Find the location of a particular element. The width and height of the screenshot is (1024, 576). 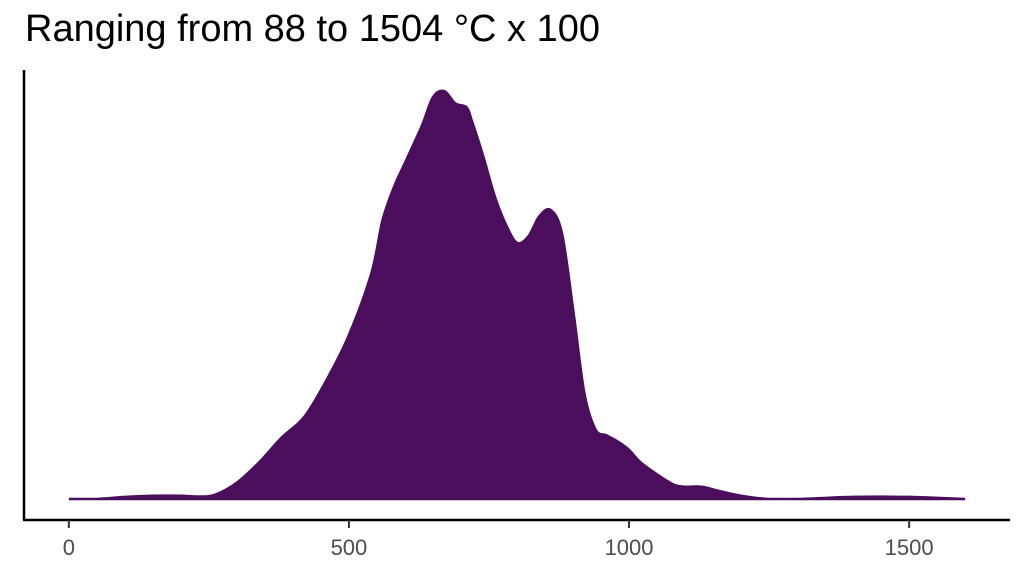

x-axis-ticks: 0 500 1000 1500 is located at coordinates (498, 540).